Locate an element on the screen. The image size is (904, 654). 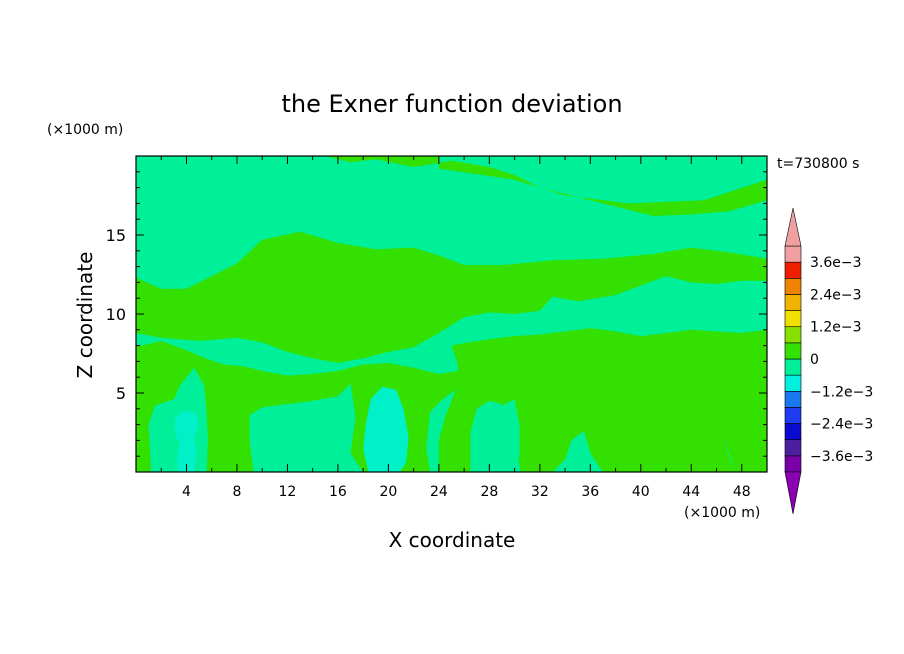
y-tick-label: 15 is located at coordinates (116, 235).